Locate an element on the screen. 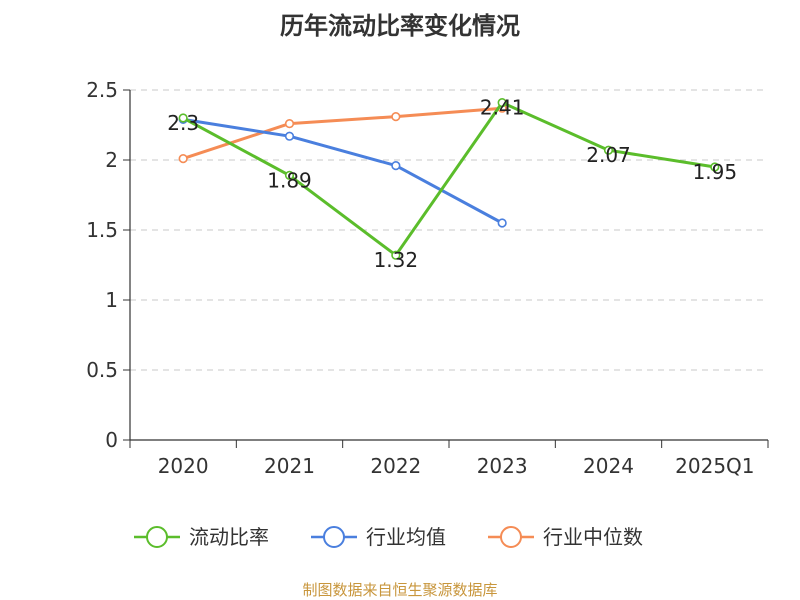 The image size is (800, 600). legend-item: 行业中位数 is located at coordinates (565, 537).